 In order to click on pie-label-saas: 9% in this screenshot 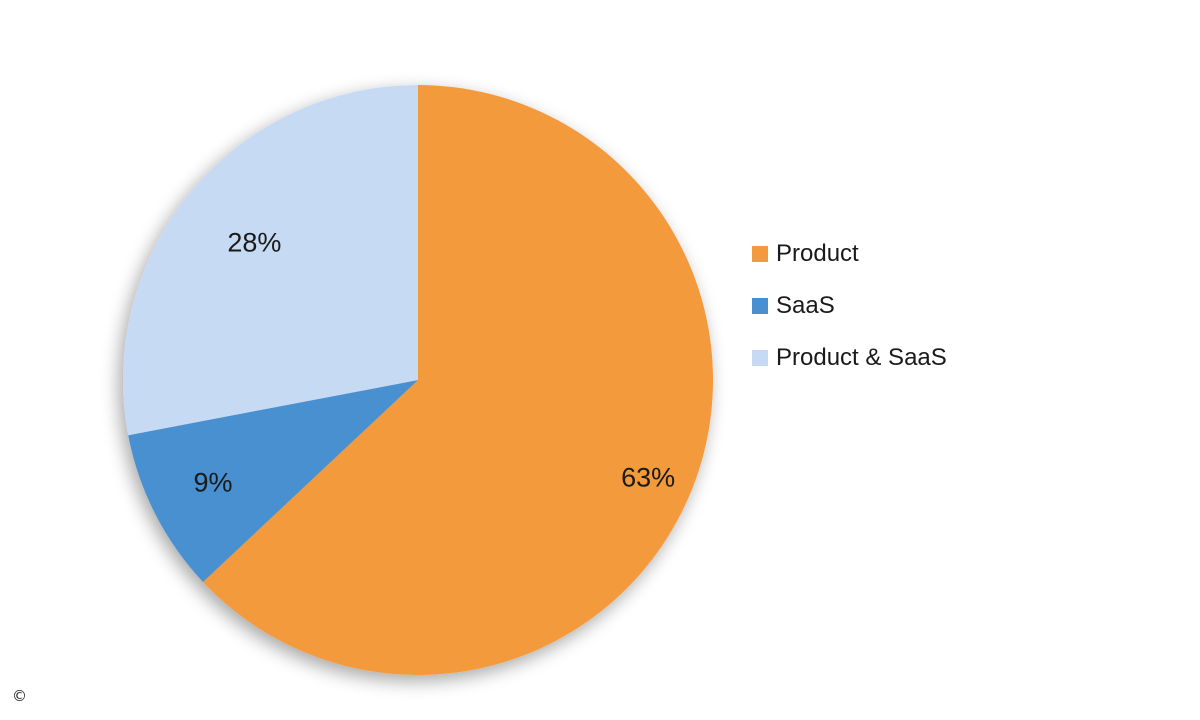, I will do `click(212, 483)`.